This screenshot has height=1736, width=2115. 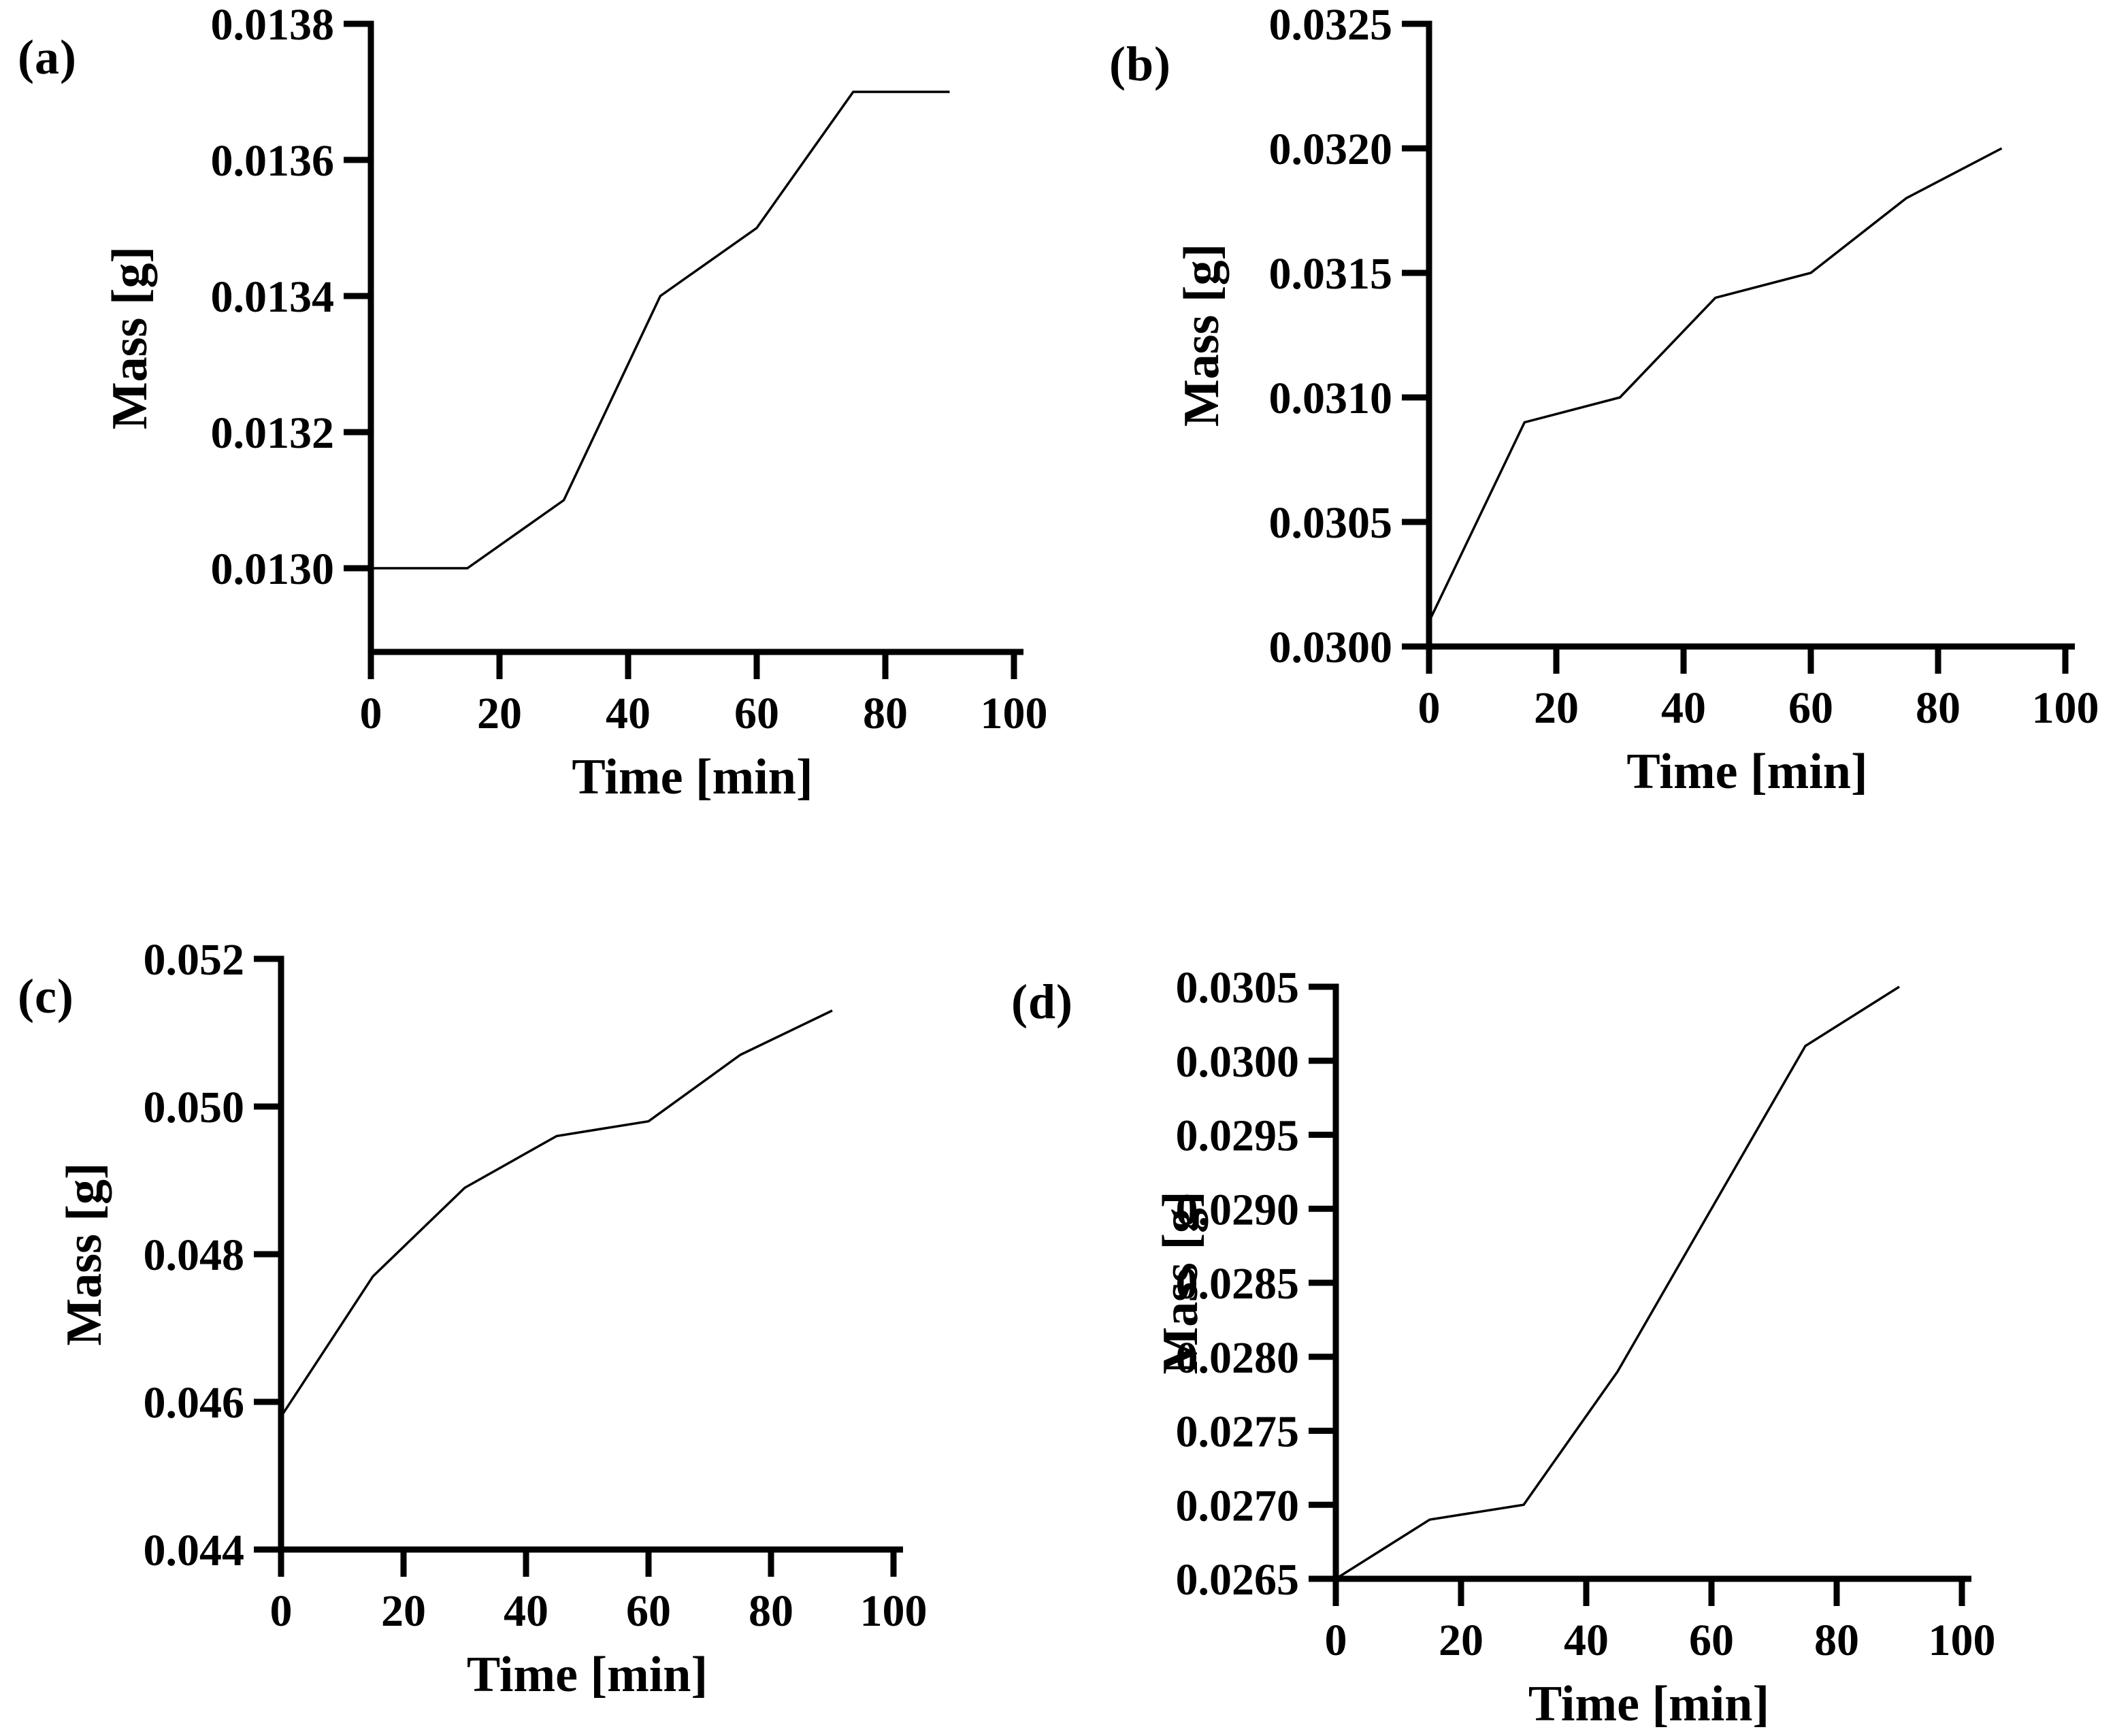 I want to click on y-tick-label: 0.046, so click(x=194, y=1403).